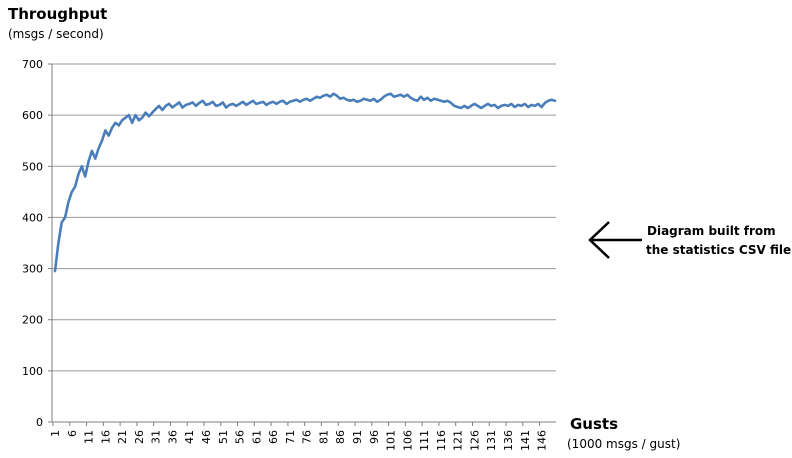 The height and width of the screenshot is (458, 792). I want to click on x-tick-label: 121, so click(458, 440).